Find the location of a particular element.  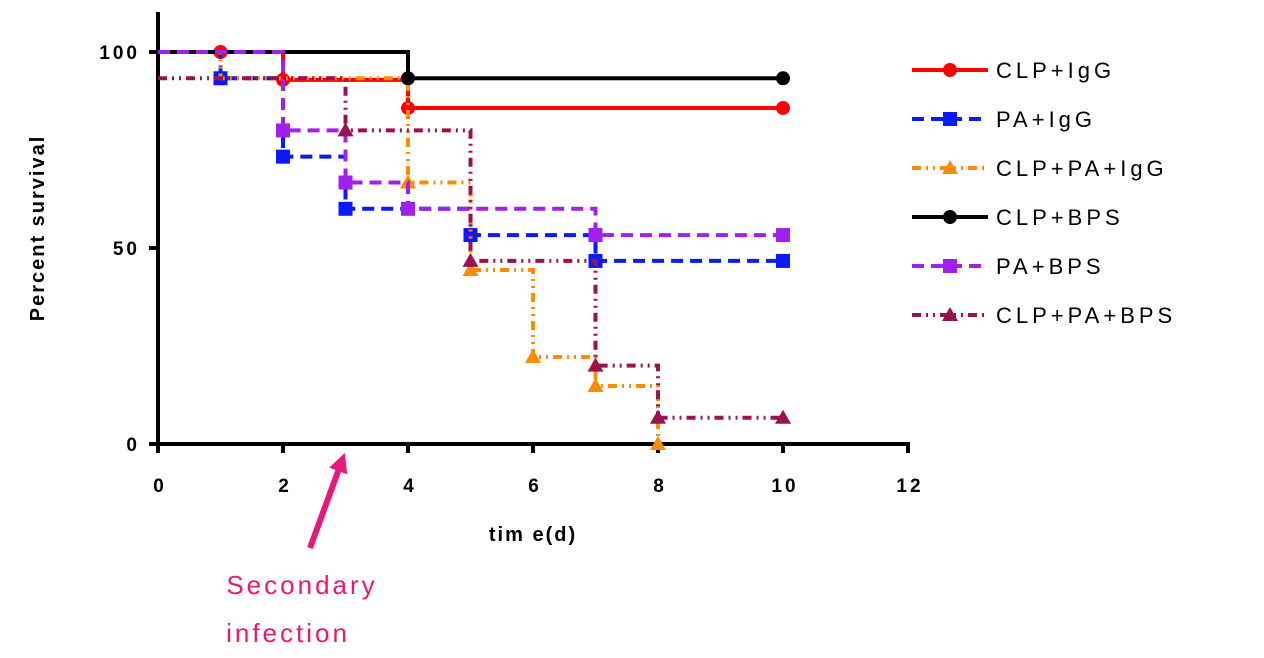

legend-item: CLP+PA+IgG is located at coordinates (1040, 168).